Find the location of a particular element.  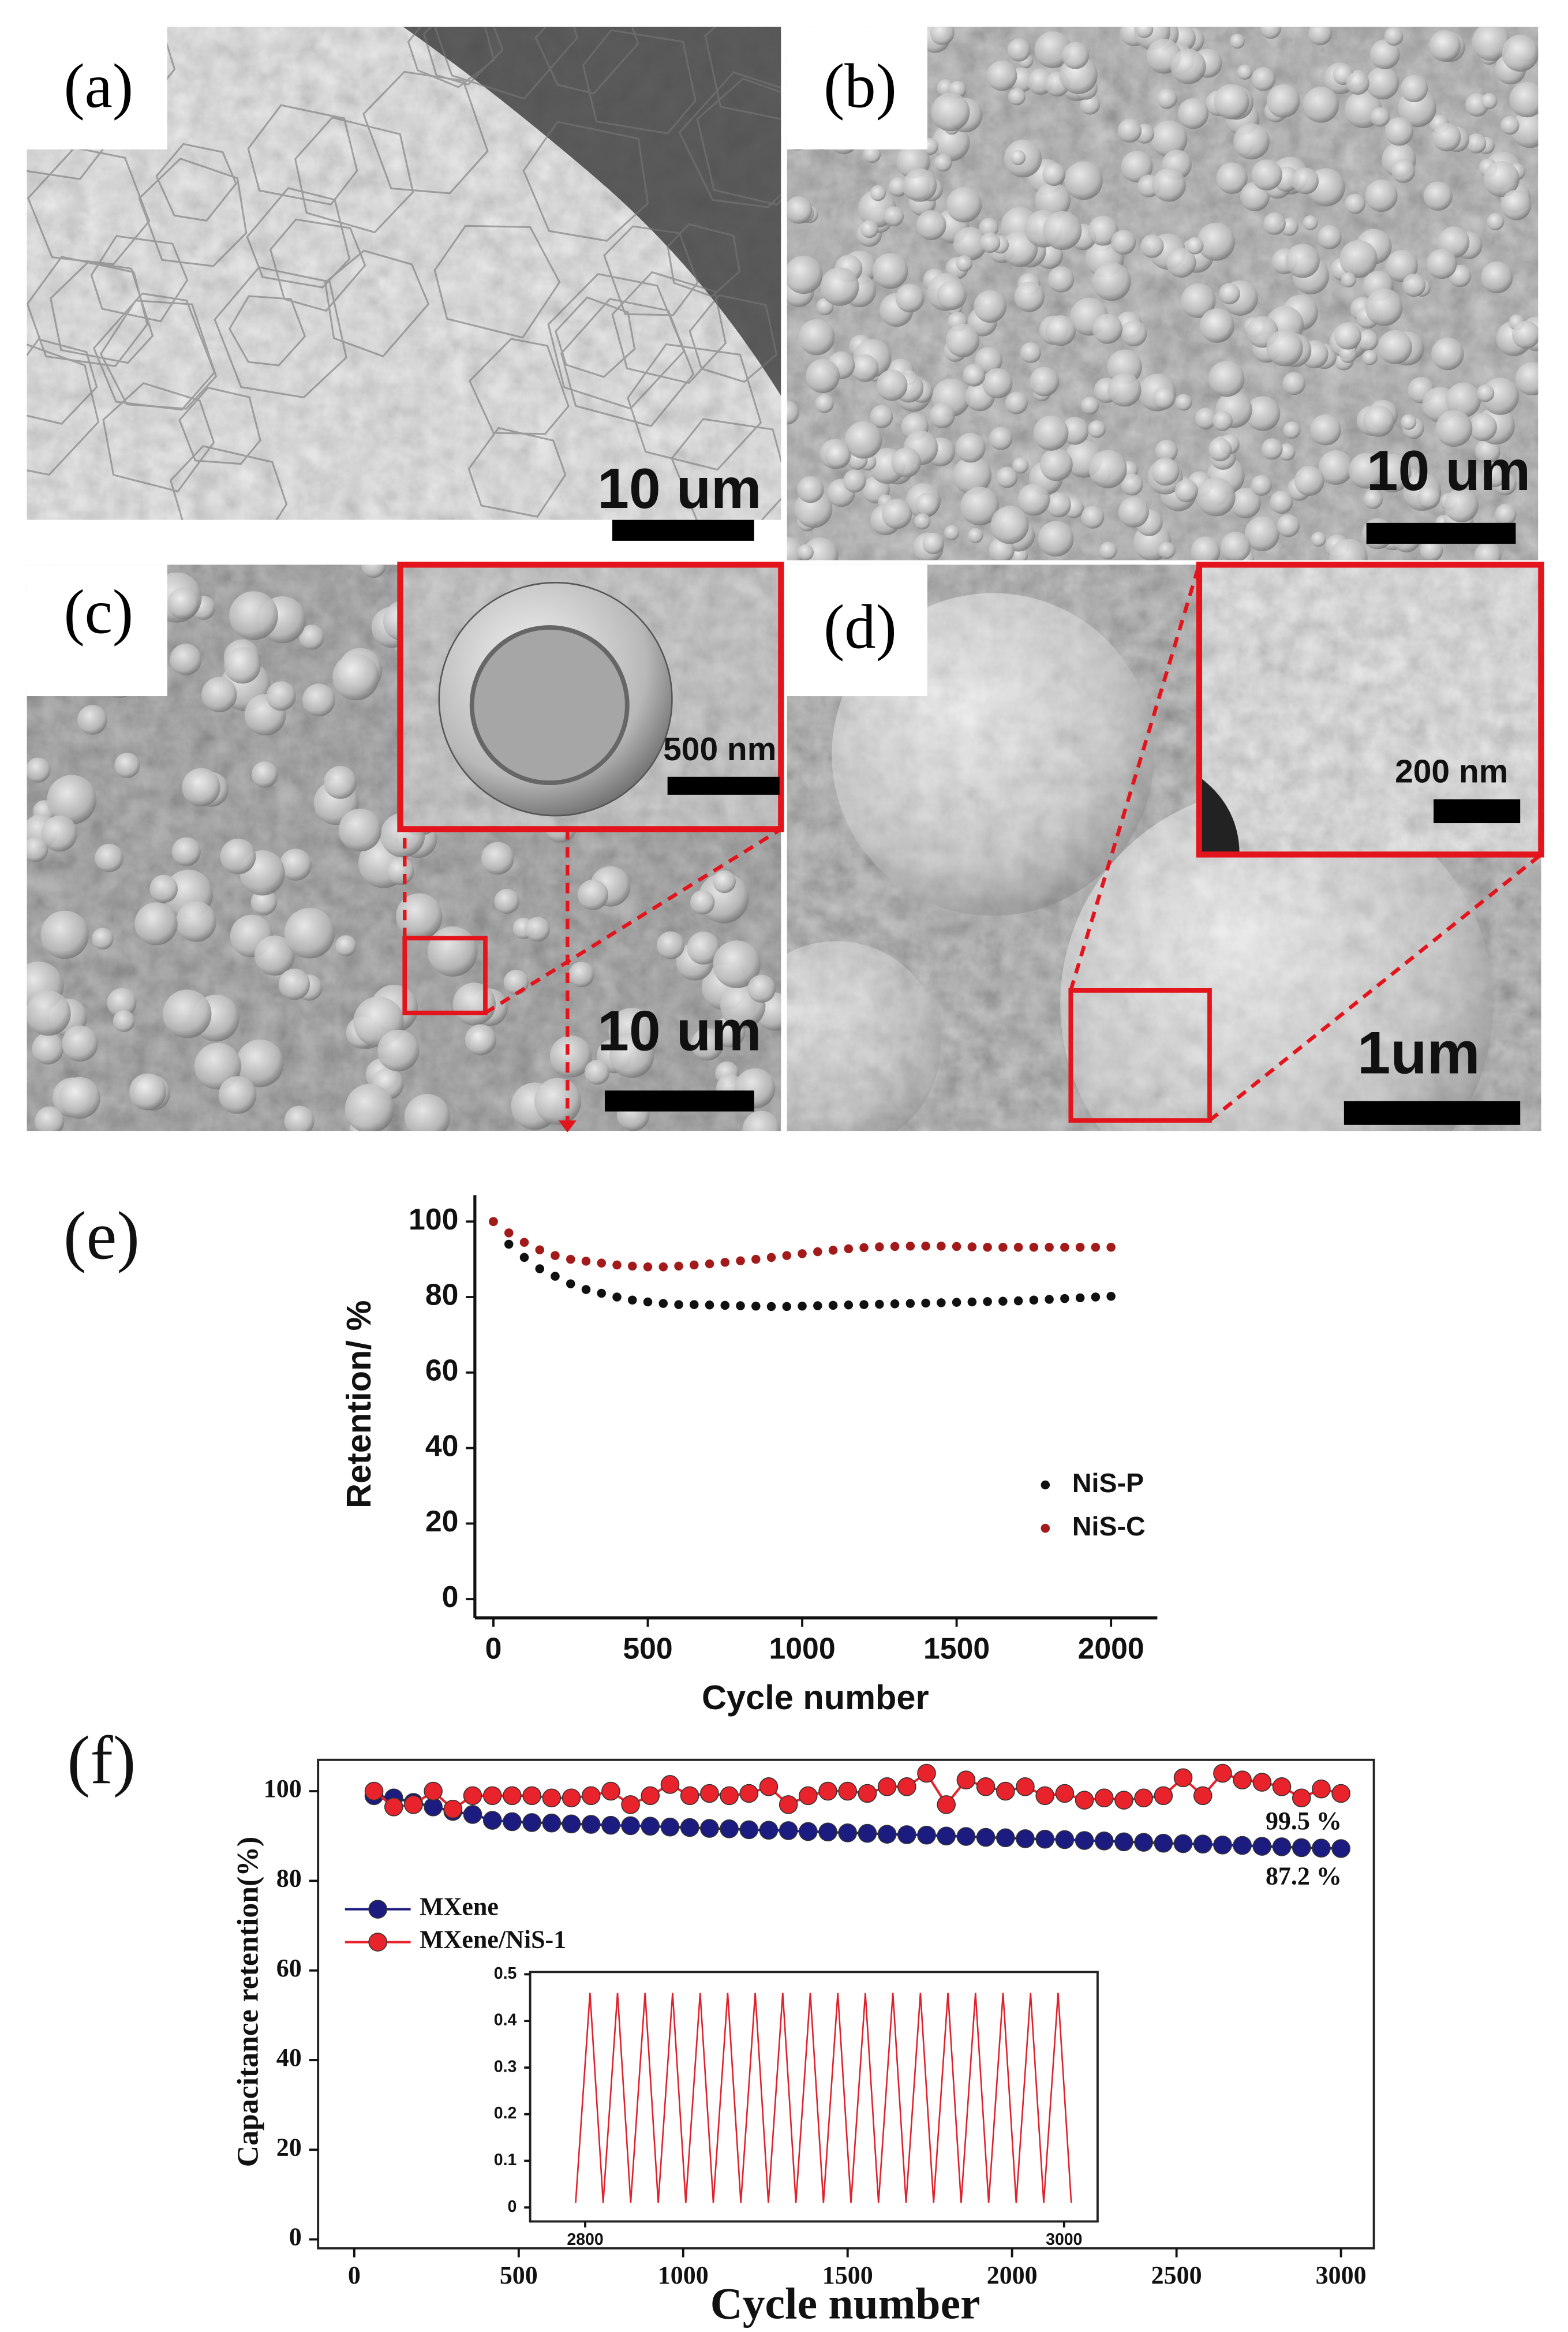

y-tick-label: 0 is located at coordinates (295, 2237).